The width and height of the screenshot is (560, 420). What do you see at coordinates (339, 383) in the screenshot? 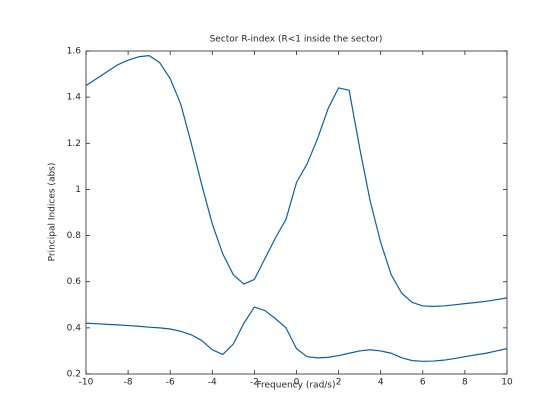
I see `x-tick-label: 2` at bounding box center [339, 383].